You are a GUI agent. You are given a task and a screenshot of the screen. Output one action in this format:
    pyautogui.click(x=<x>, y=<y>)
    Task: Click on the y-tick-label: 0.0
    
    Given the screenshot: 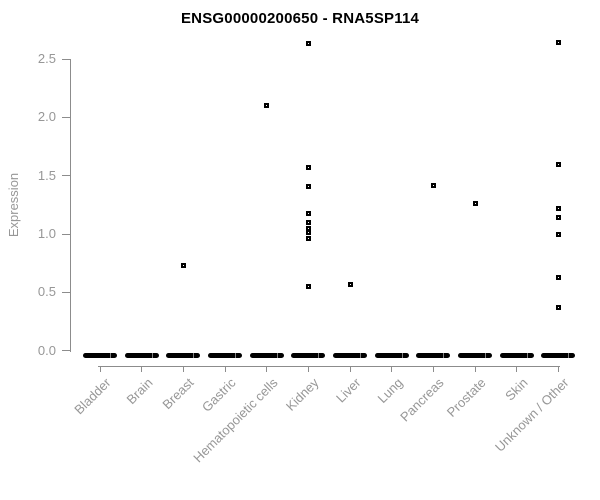 What is the action you would take?
    pyautogui.click(x=46, y=350)
    